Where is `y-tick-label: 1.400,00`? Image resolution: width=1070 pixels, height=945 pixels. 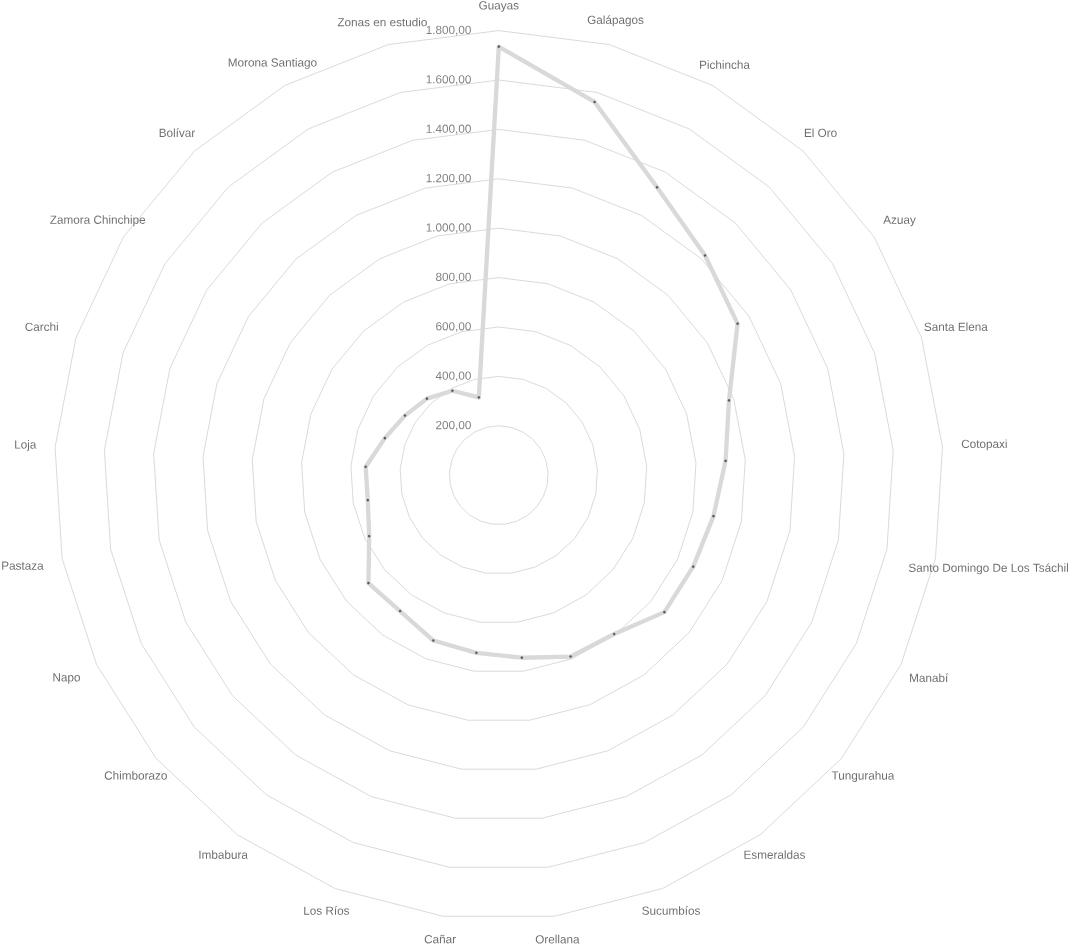 y-tick-label: 1.400,00 is located at coordinates (448, 129).